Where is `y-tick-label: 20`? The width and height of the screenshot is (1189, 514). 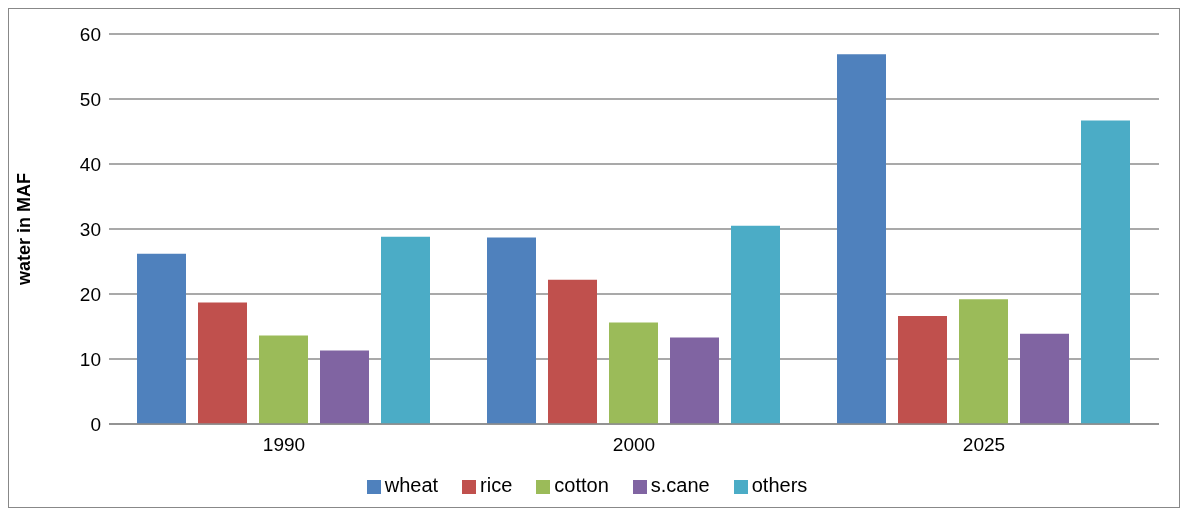 y-tick-label: 20 is located at coordinates (90, 294).